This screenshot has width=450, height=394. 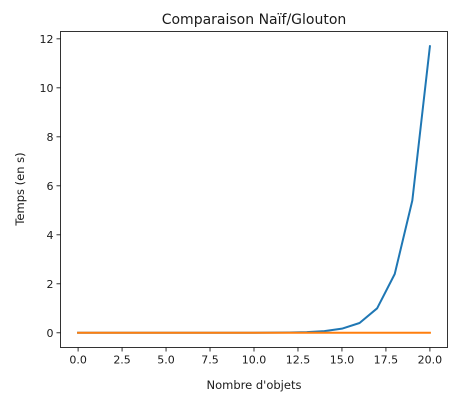 What do you see at coordinates (20, 189) in the screenshot?
I see `y-axis-label: Temps (en s)` at bounding box center [20, 189].